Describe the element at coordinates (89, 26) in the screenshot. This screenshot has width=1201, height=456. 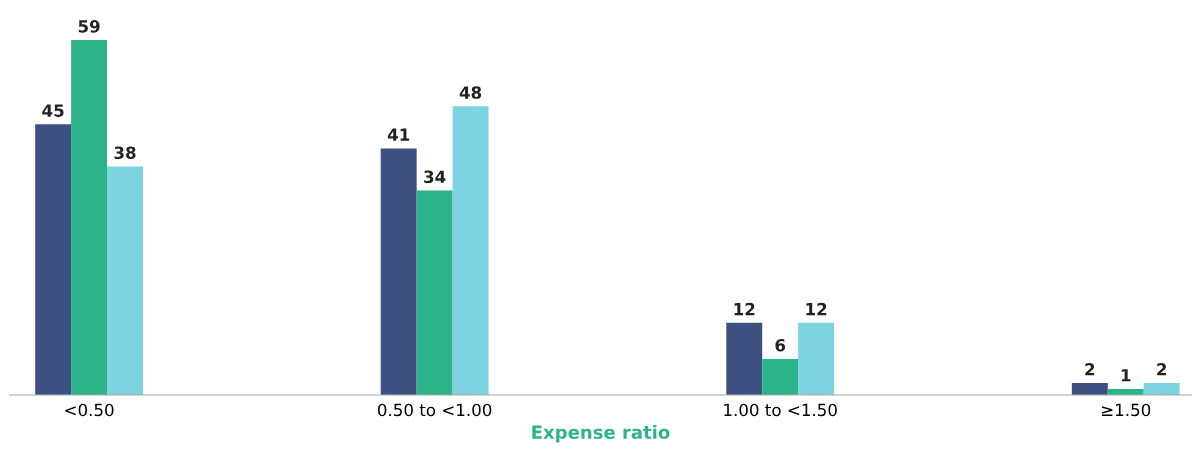
I see `data-label: 59` at that location.